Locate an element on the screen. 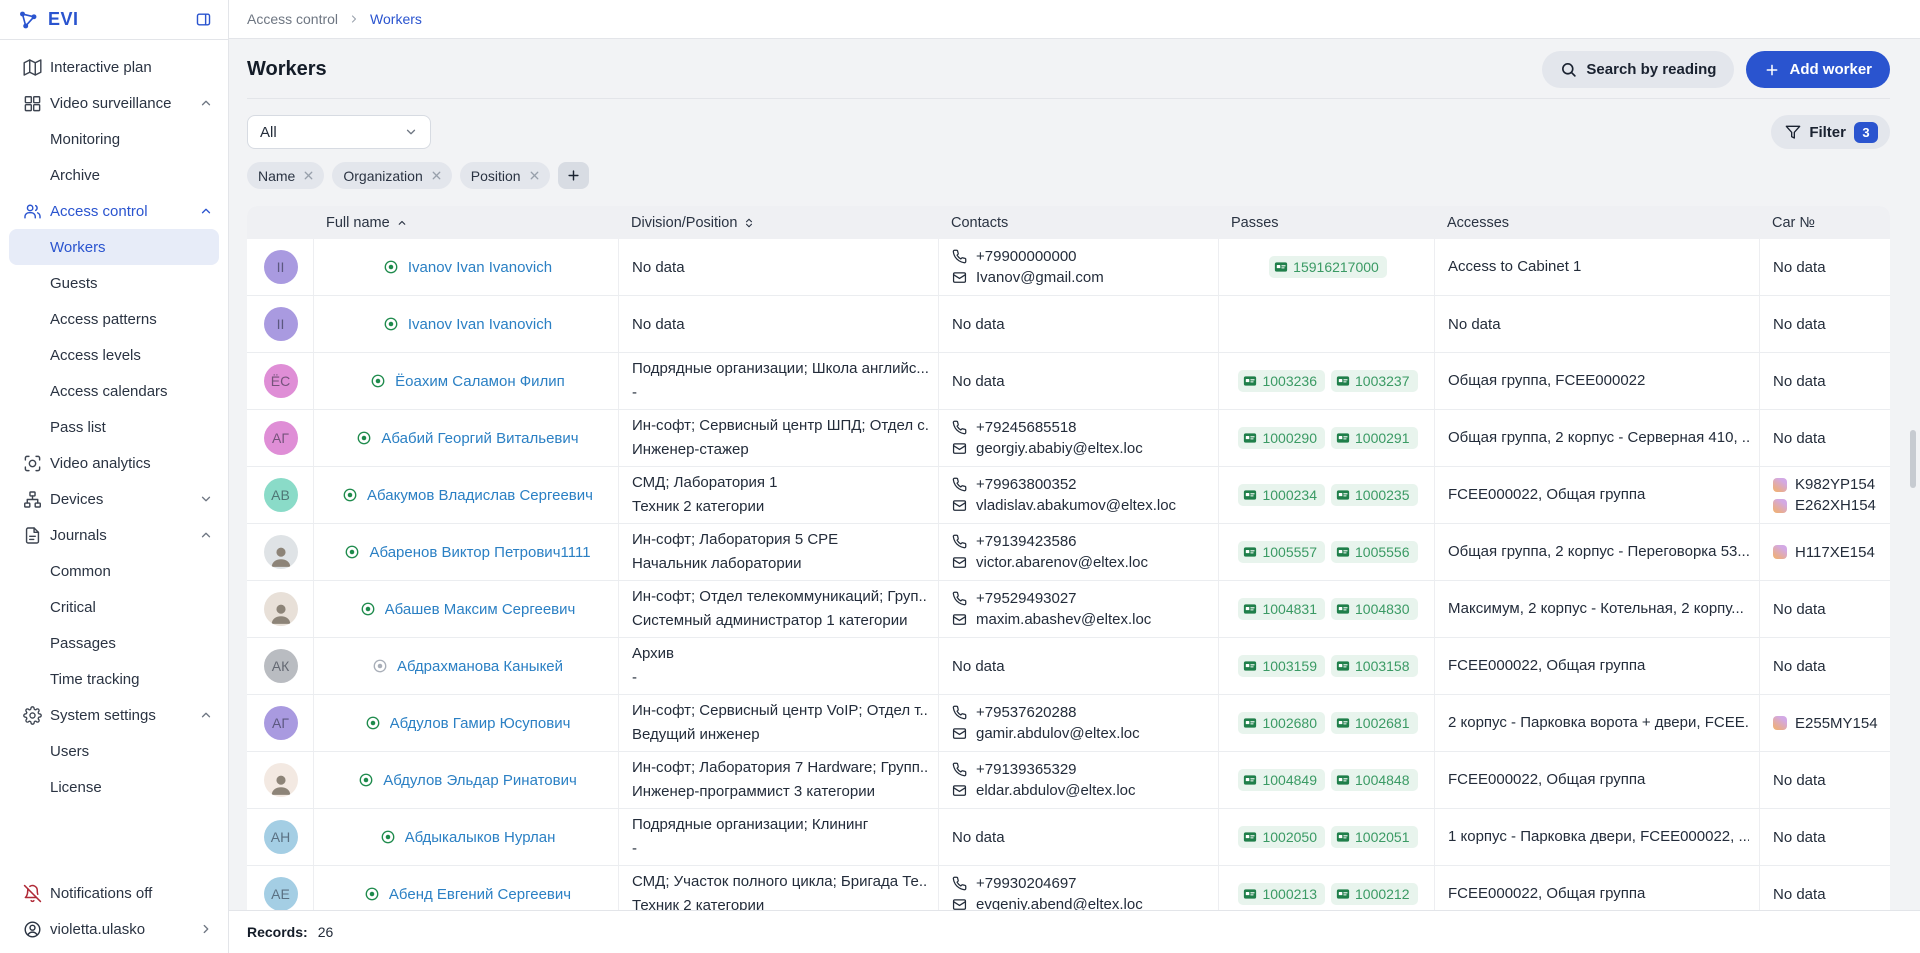 The height and width of the screenshot is (953, 1920). search-icon is located at coordinates (1568, 69).